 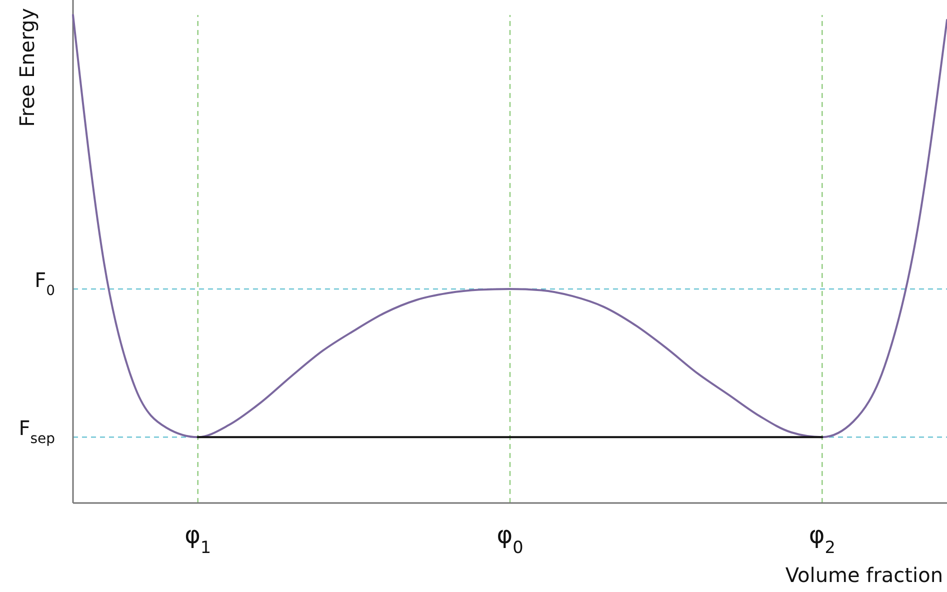 I want to click on x-tick-label: φ$_{2}$, so click(x=822, y=539).